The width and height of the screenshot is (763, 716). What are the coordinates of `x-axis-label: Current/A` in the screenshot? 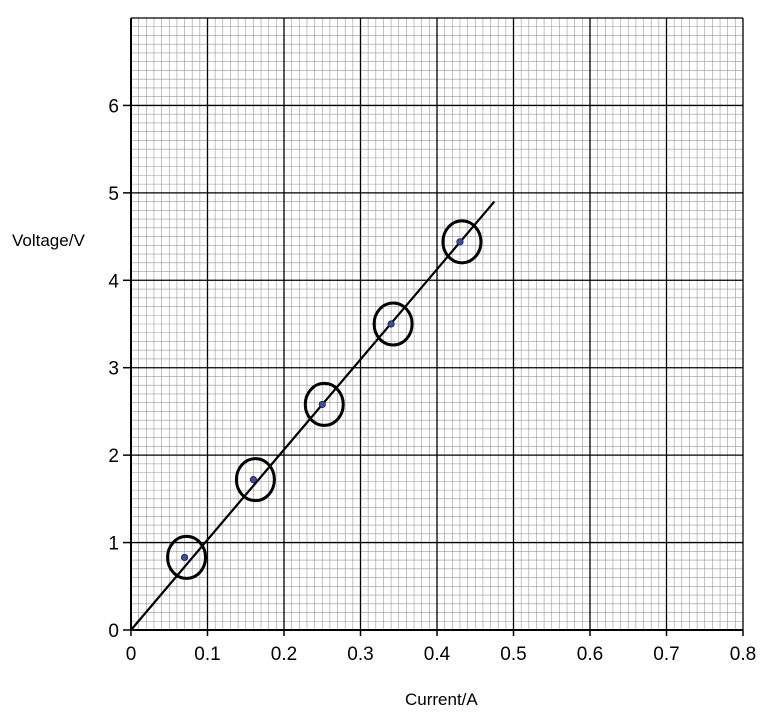 It's located at (441, 699).